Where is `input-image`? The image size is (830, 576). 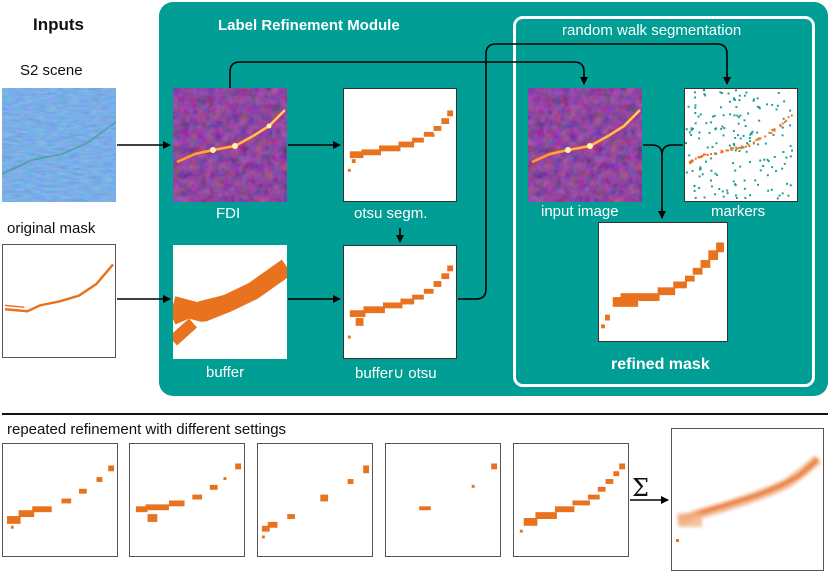
input-image is located at coordinates (585, 145).